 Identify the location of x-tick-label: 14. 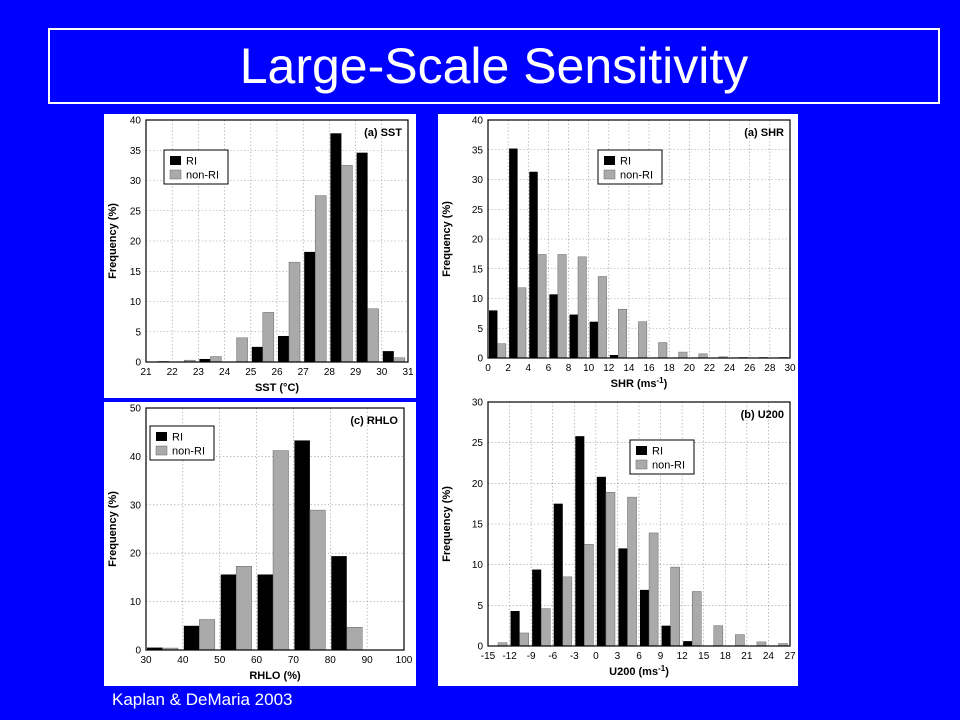
(629, 368).